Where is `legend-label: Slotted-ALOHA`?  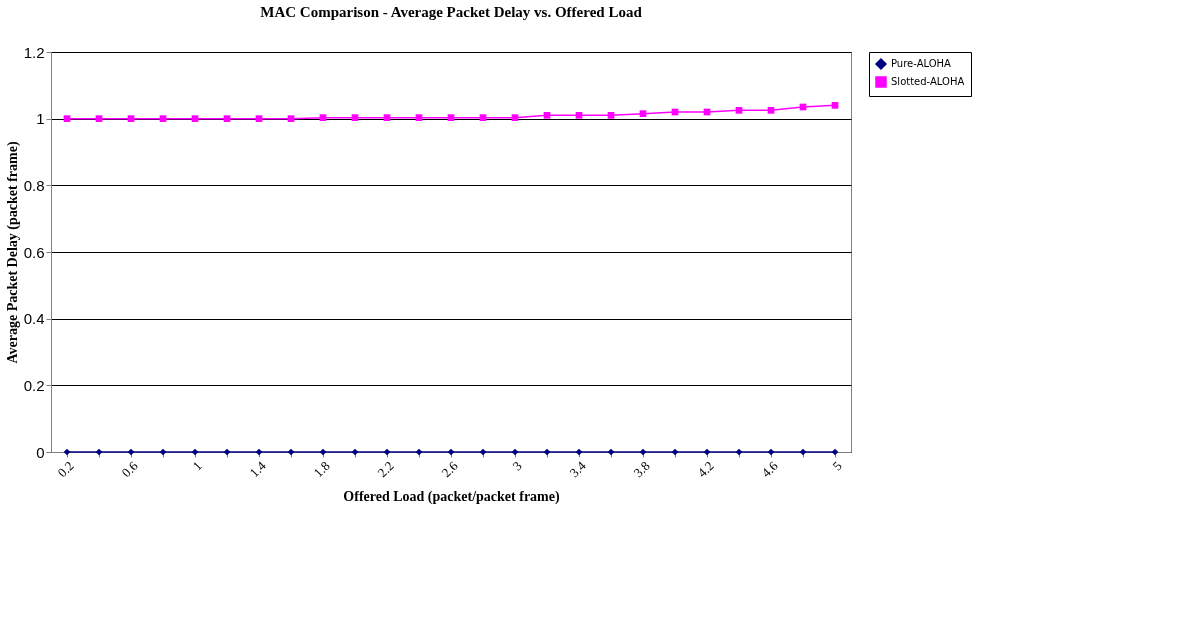
legend-label: Slotted-ALOHA is located at coordinates (928, 81).